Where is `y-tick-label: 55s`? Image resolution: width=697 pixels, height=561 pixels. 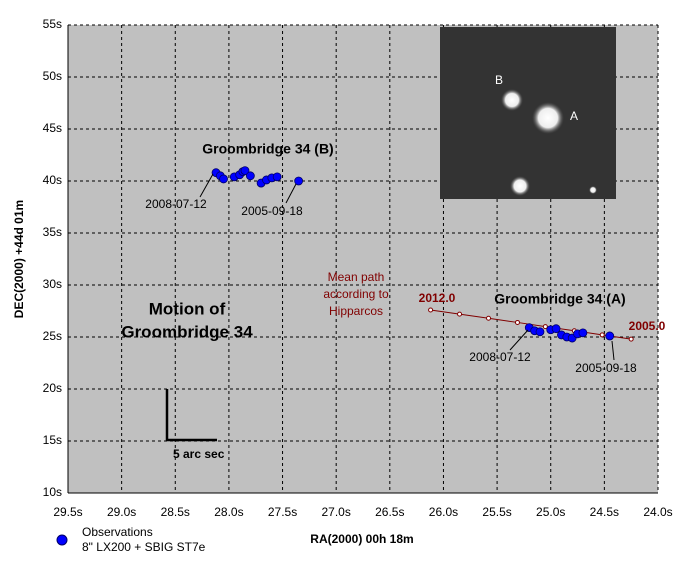 y-tick-label: 55s is located at coordinates (52, 24).